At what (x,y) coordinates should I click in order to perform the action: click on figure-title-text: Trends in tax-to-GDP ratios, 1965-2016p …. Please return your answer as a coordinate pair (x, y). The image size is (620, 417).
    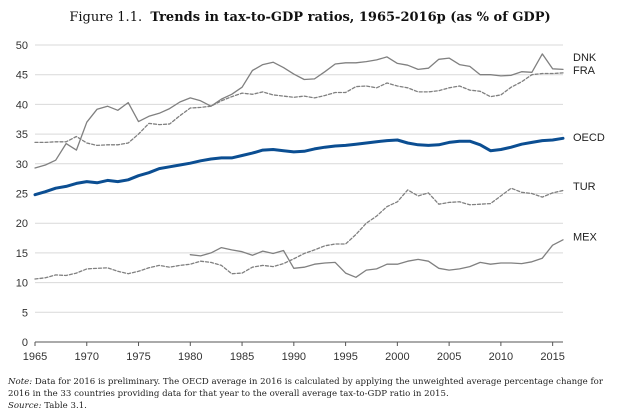
    Looking at the image, I should click on (350, 17).